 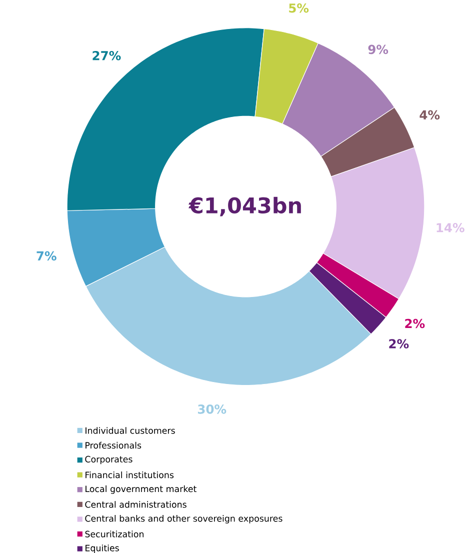 What do you see at coordinates (244, 206) in the screenshot?
I see `text: €1,043bn` at bounding box center [244, 206].